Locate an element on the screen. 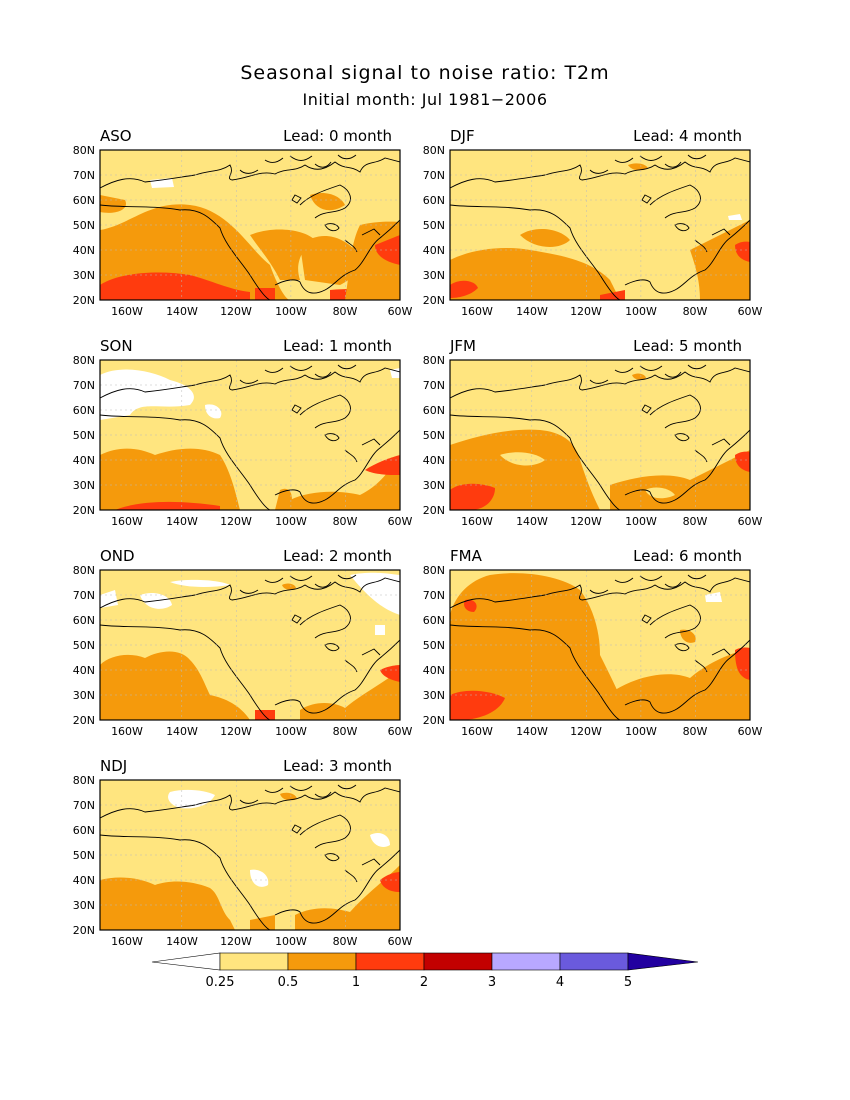  colorbar-tick-label: 3 is located at coordinates (492, 982).